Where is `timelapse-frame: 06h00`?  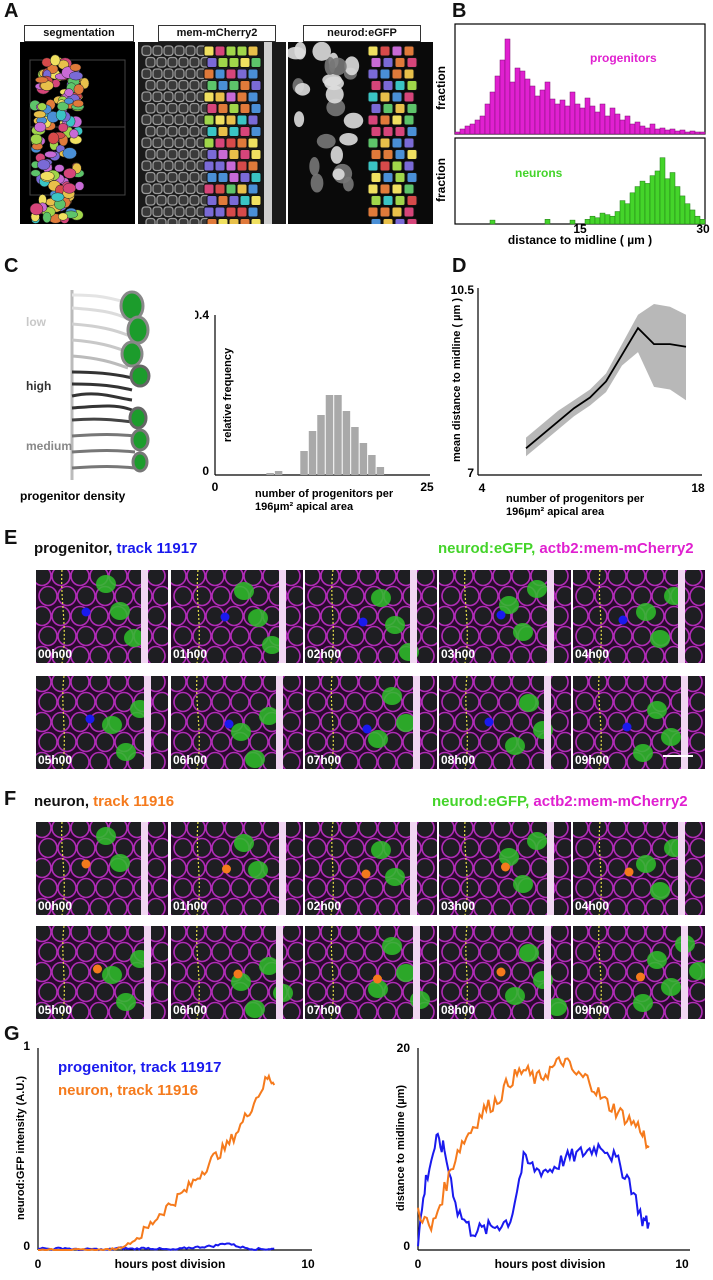
timelapse-frame: 06h00 is located at coordinates (237, 722).